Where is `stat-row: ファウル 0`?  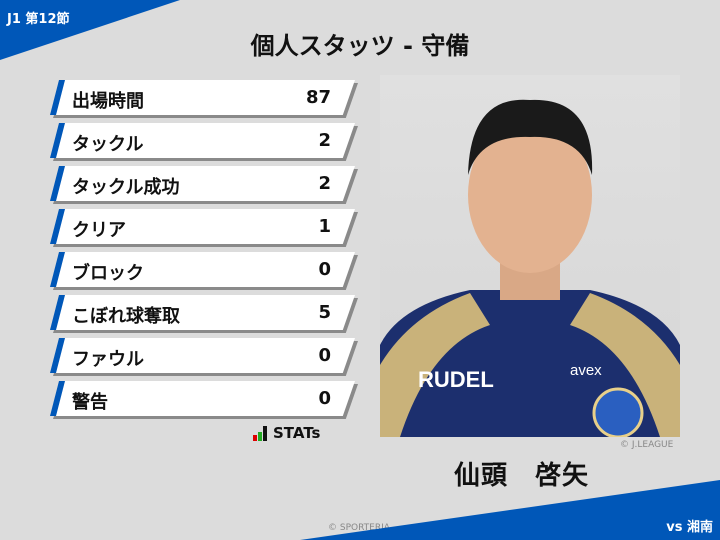
stat-row: ファウル 0 is located at coordinates (204, 357).